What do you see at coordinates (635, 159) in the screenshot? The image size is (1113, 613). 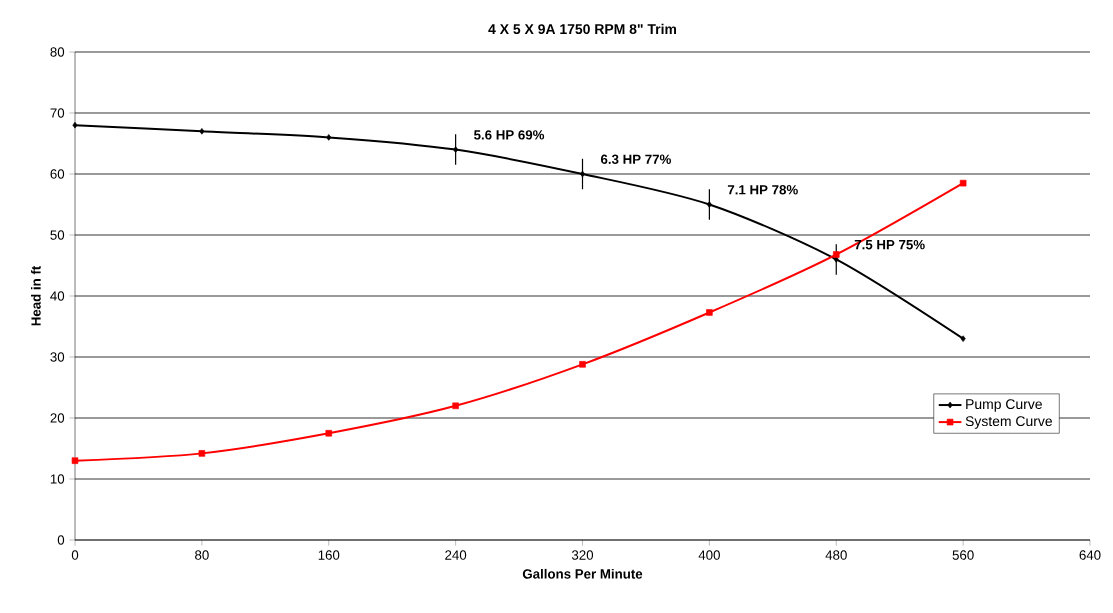 I see `annotation: 6.3 HP 77%` at bounding box center [635, 159].